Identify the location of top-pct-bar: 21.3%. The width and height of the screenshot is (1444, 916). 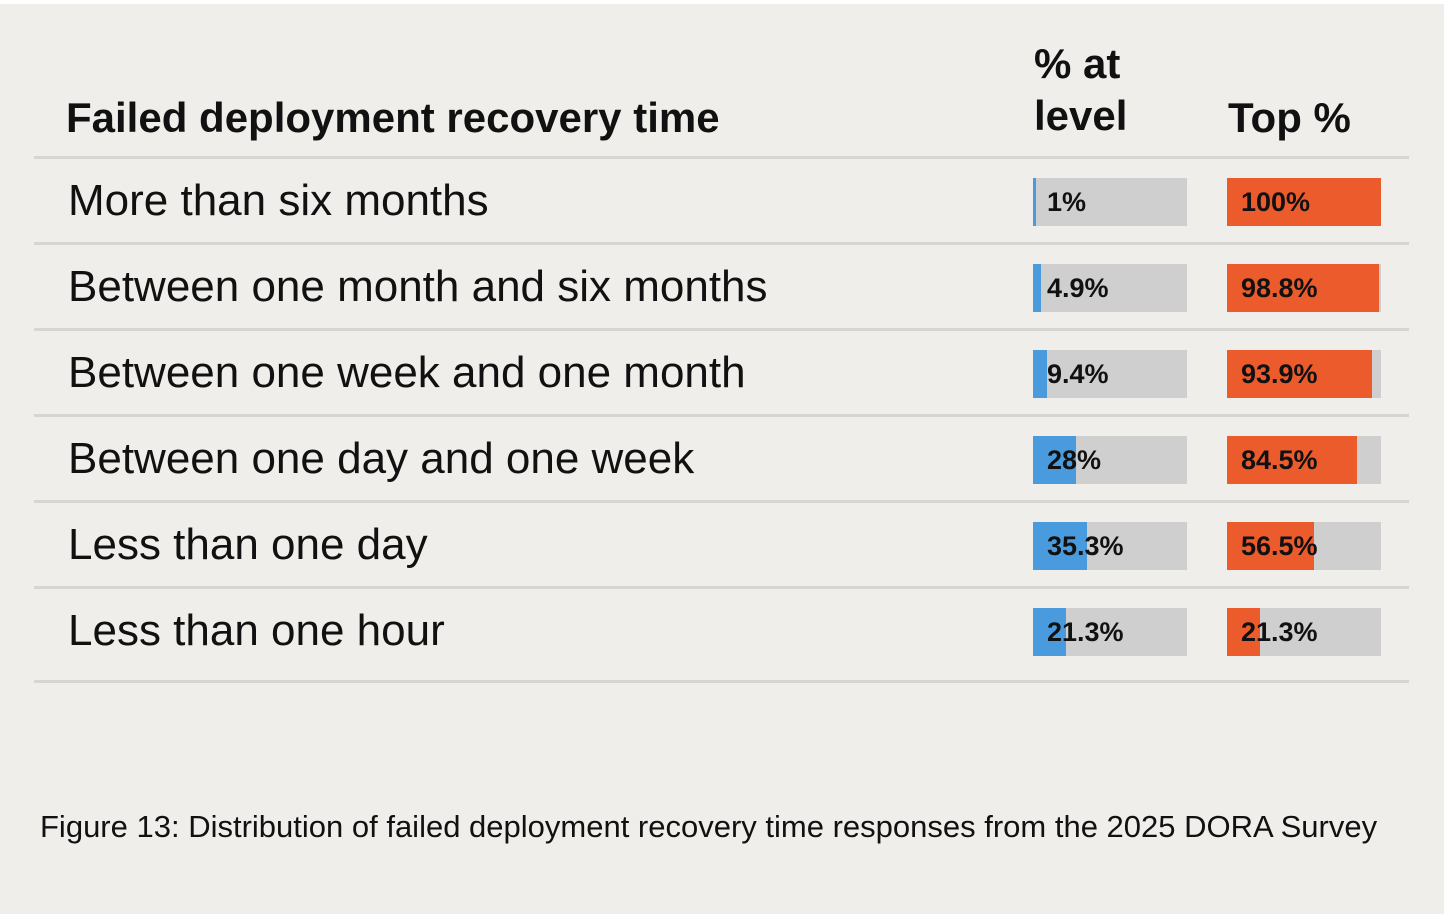
(1304, 632).